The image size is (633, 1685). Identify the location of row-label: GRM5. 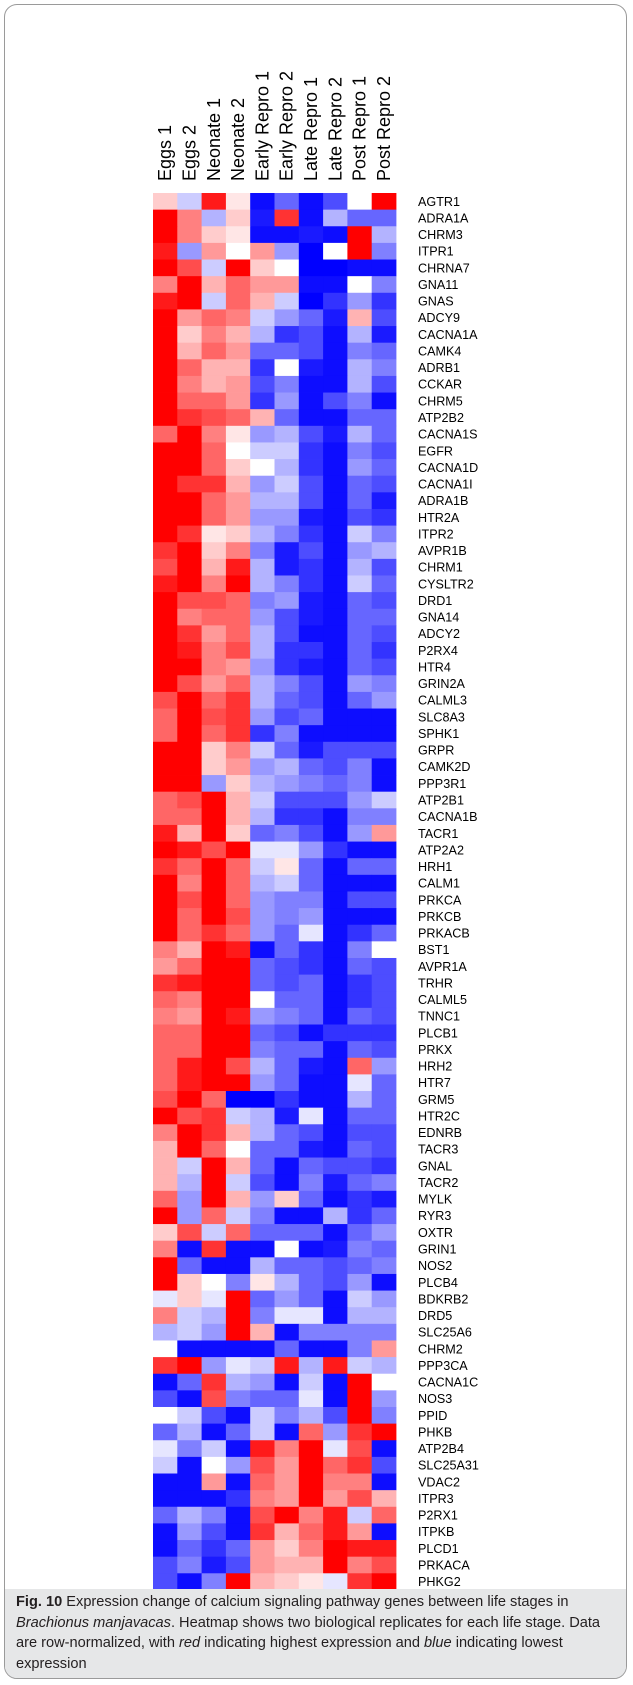
(436, 1100).